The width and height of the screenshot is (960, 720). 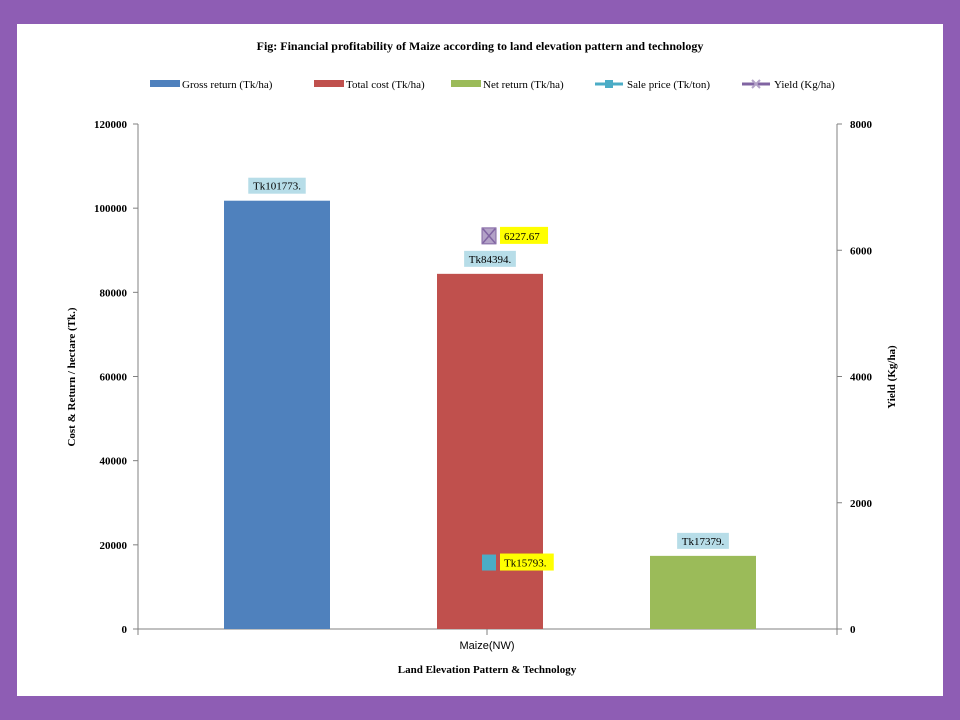 What do you see at coordinates (487, 670) in the screenshot?
I see `x-axis-title: Land Elevation Pattern & Technology` at bounding box center [487, 670].